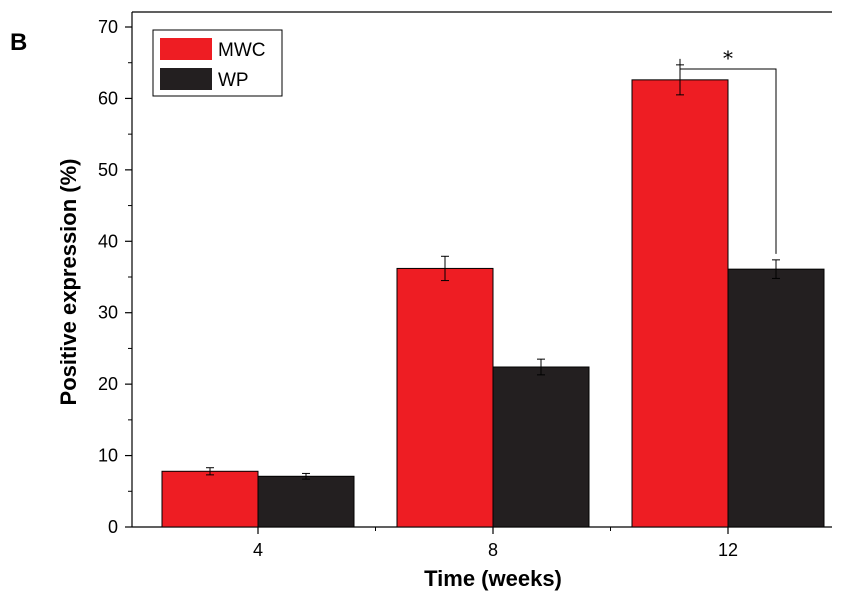 The height and width of the screenshot is (595, 841). Describe the element at coordinates (728, 156) in the screenshot. I see `significance-bracket` at that location.